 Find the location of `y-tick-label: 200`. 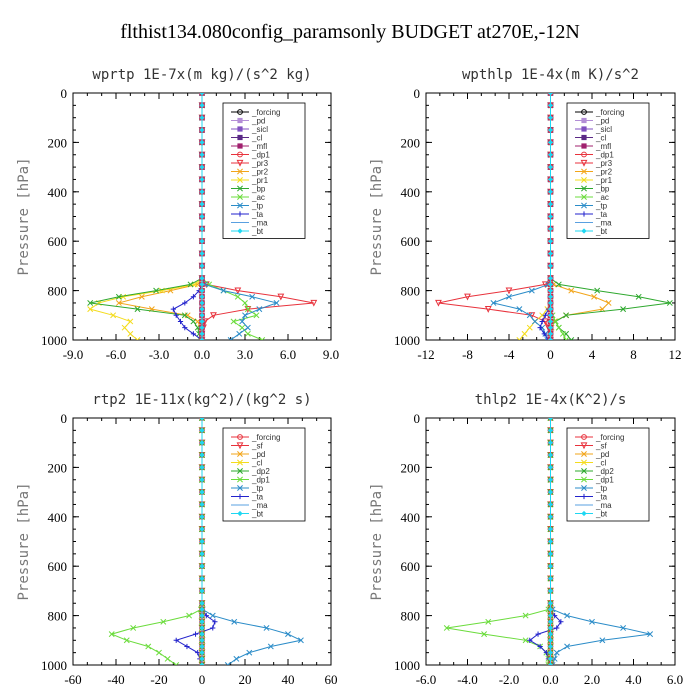

y-tick-label: 200 is located at coordinates (411, 467).